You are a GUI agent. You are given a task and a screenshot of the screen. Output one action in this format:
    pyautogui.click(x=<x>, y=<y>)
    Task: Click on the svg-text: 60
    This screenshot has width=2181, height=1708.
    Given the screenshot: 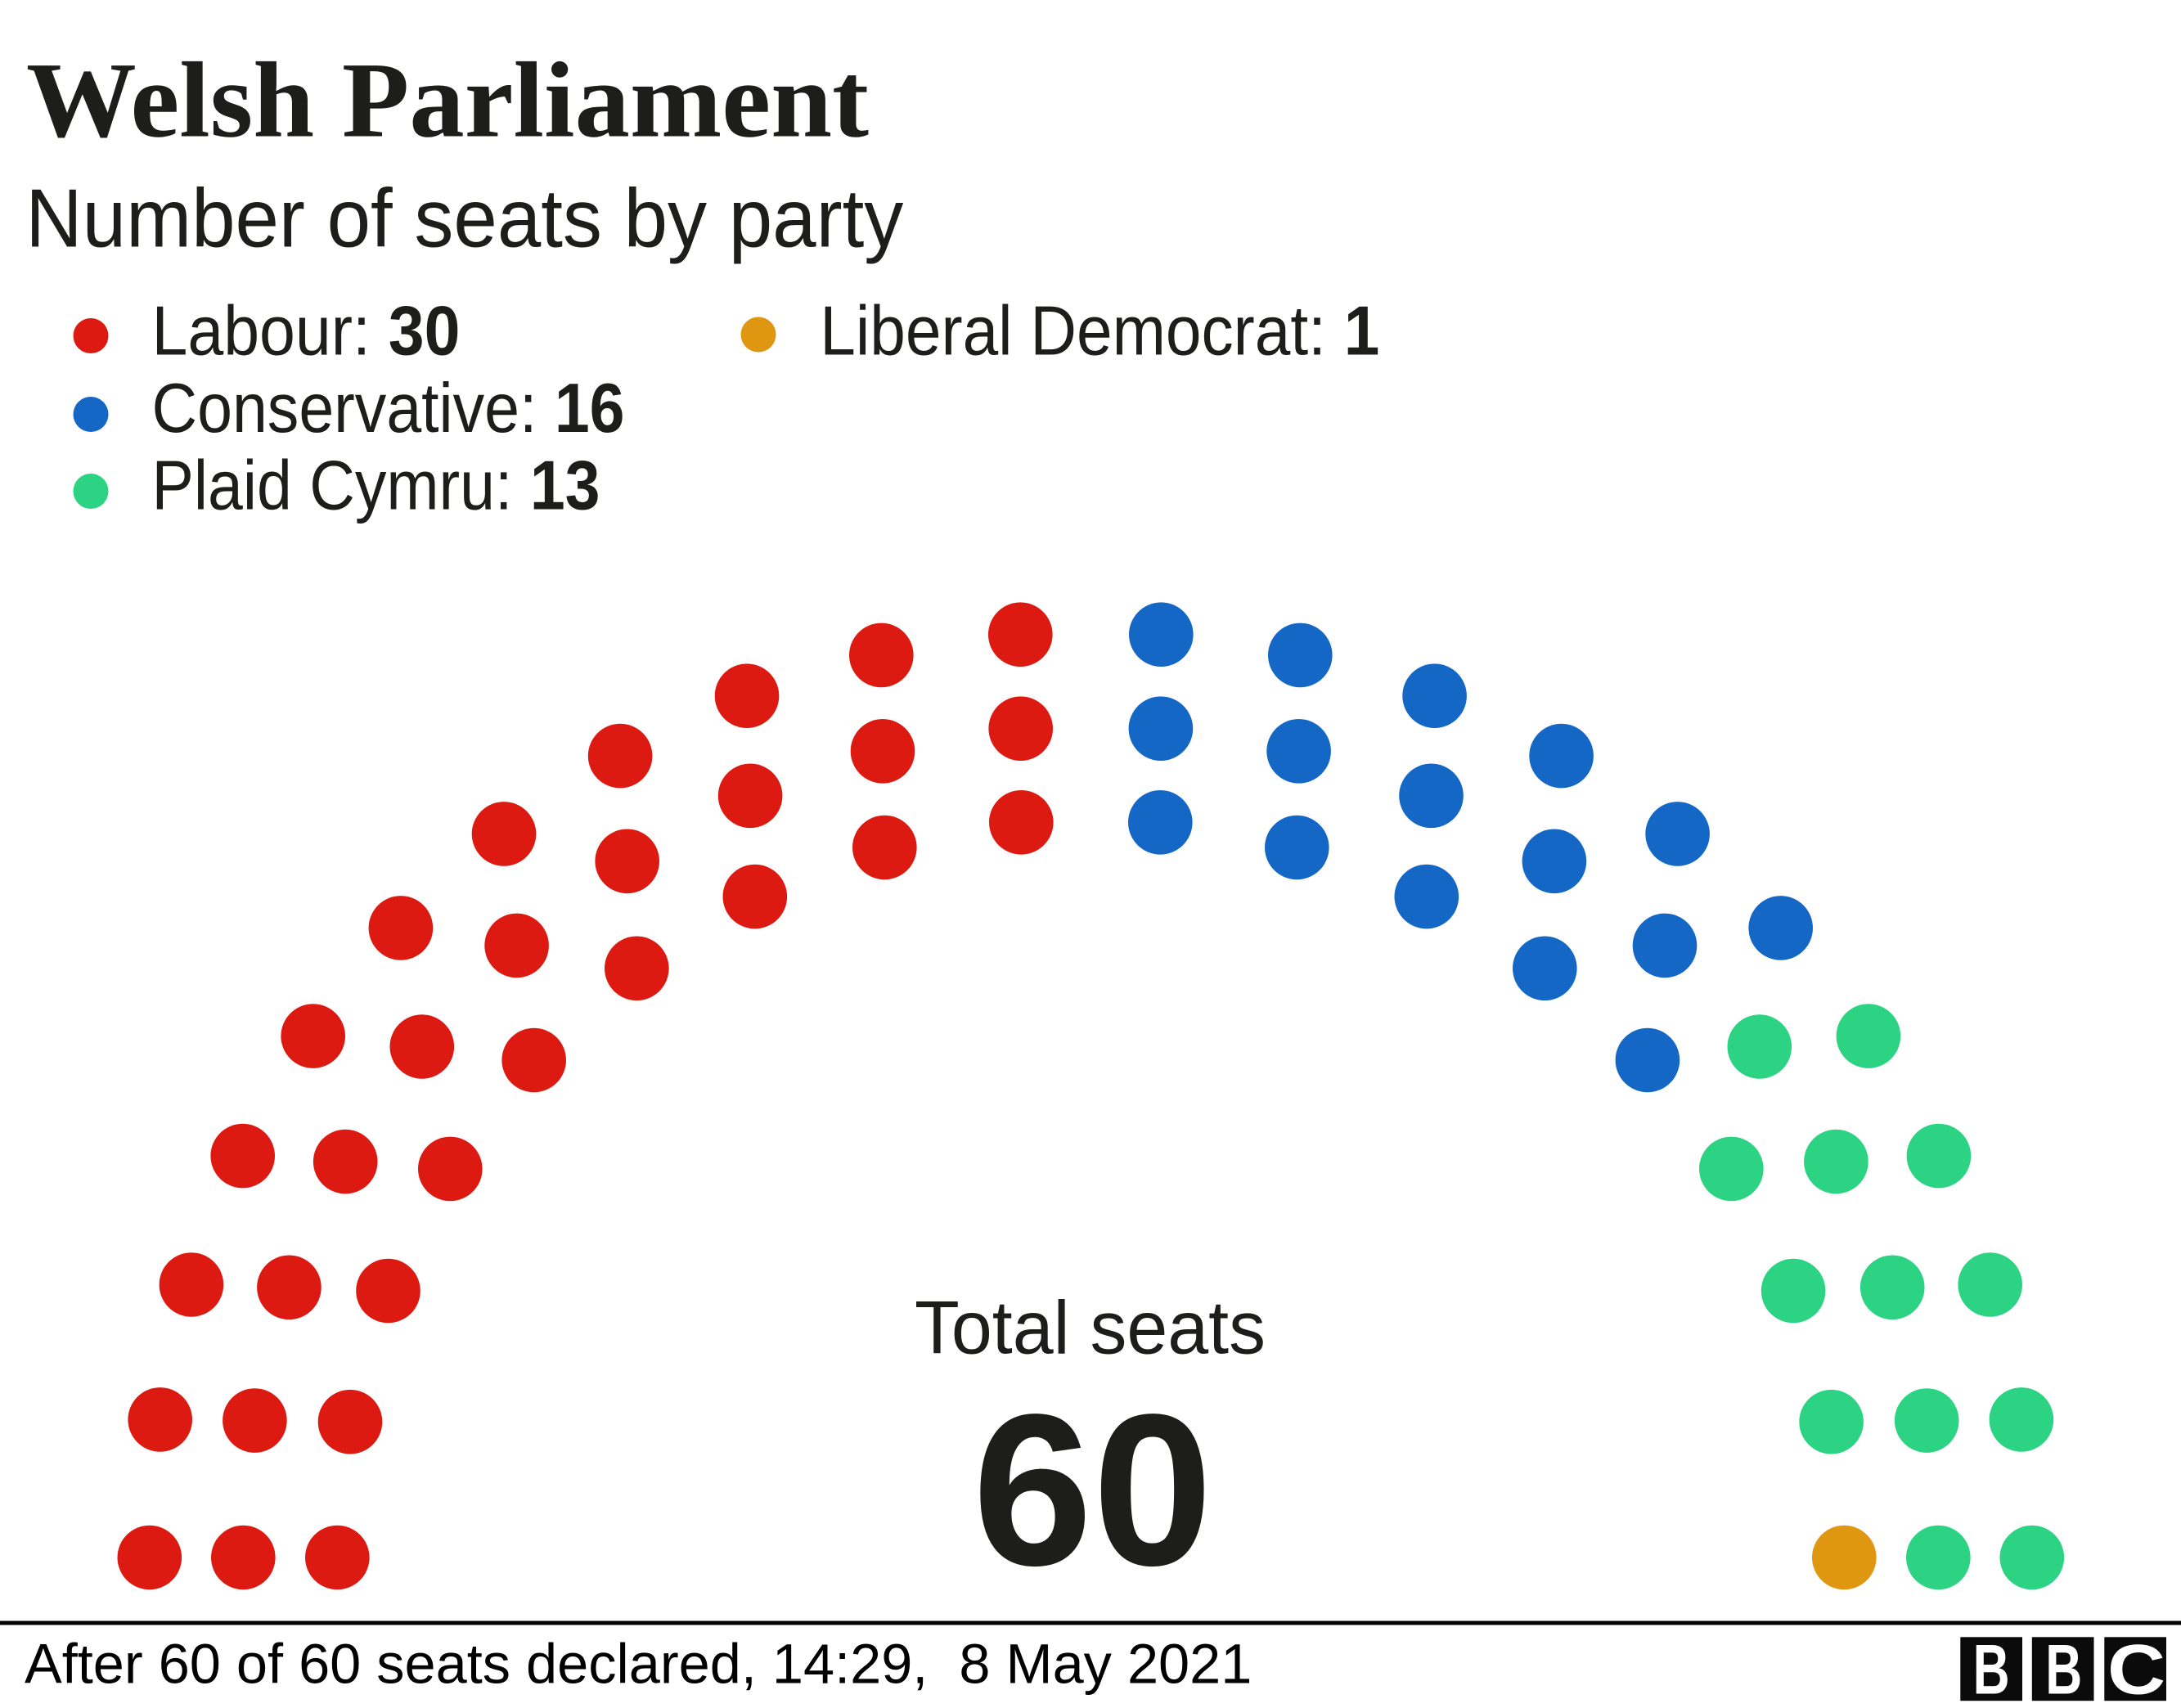 What is the action you would take?
    pyautogui.click(x=1093, y=1490)
    